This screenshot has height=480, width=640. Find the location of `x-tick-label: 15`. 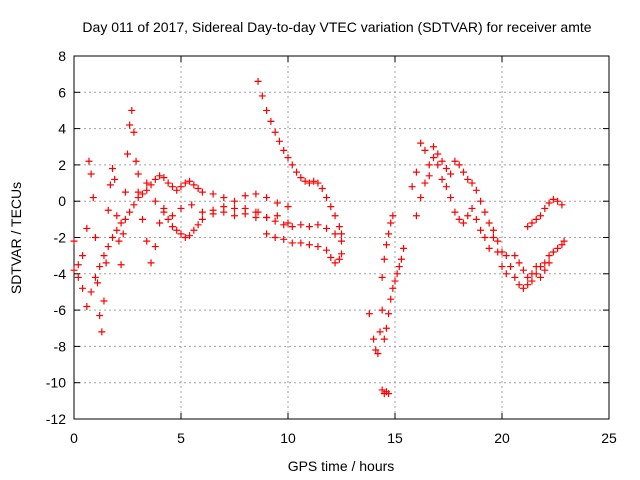

x-tick-label: 15 is located at coordinates (395, 438).